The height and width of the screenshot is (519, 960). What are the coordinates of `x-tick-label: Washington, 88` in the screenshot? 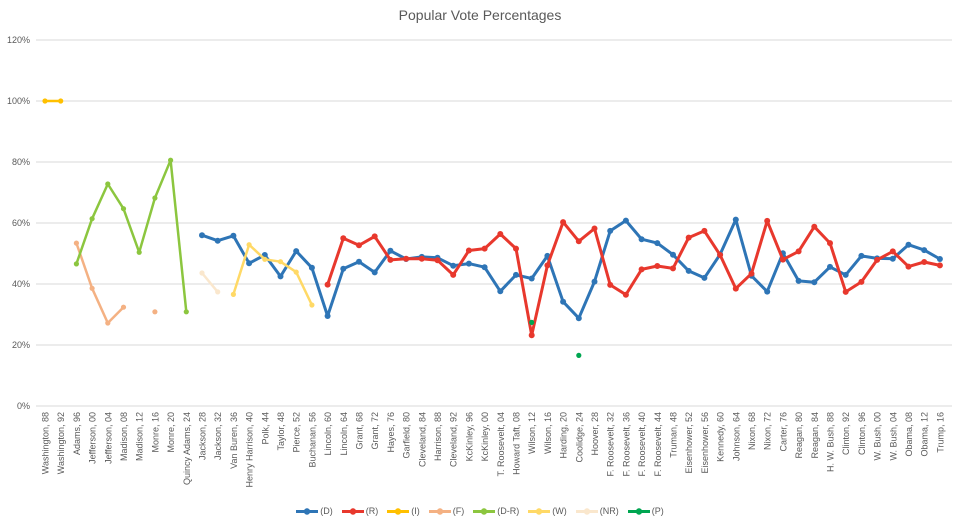 It's located at (46, 443).